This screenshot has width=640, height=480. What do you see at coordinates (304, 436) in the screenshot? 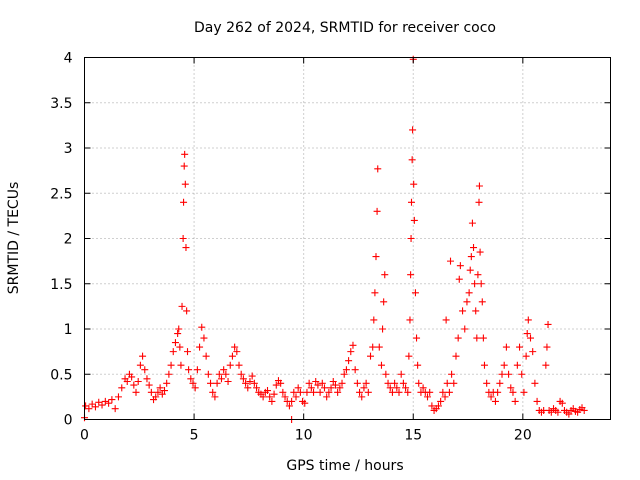
I see `x-tick-label: 10` at bounding box center [304, 436].